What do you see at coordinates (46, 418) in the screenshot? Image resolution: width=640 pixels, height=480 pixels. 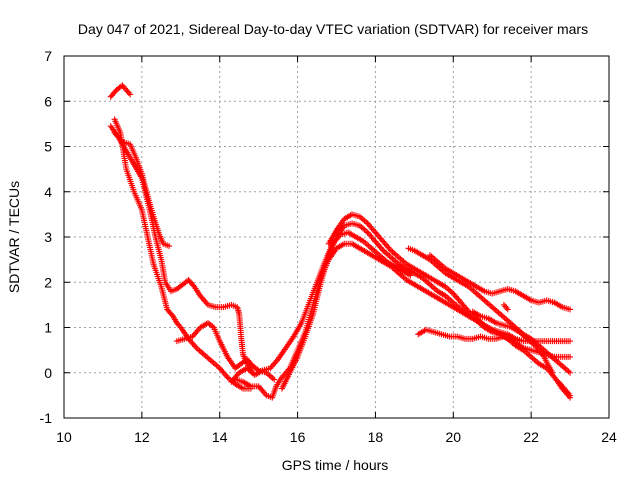 I see `y-tick-label: -1` at bounding box center [46, 418].